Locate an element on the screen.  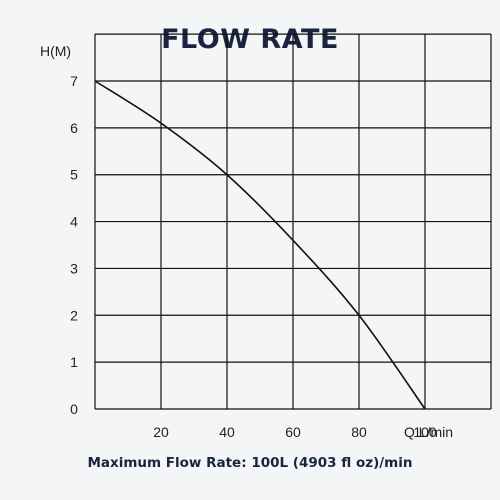
x-tick-label: 60 is located at coordinates (293, 432).